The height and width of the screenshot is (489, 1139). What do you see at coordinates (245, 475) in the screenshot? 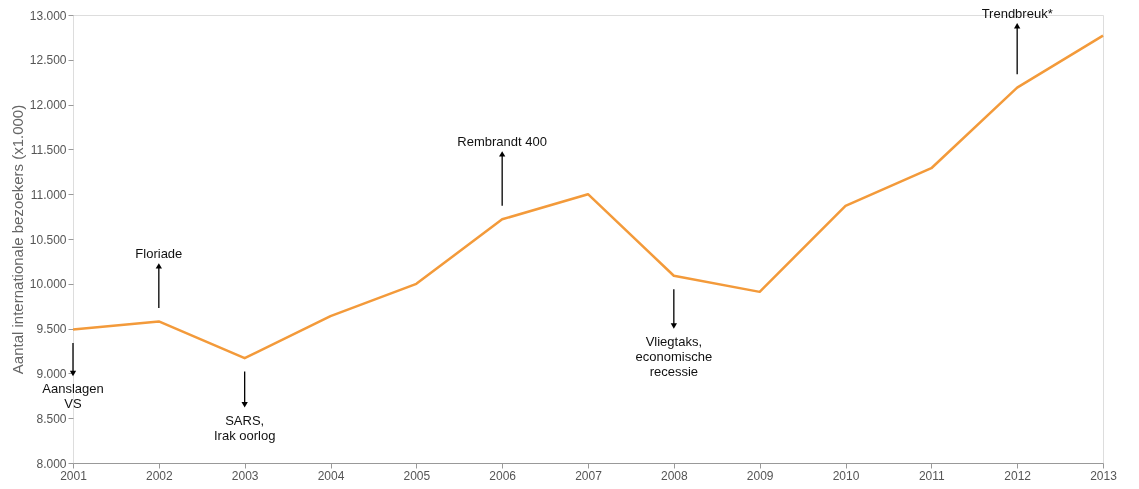
I see `x-tick-label: 2003` at bounding box center [245, 475].